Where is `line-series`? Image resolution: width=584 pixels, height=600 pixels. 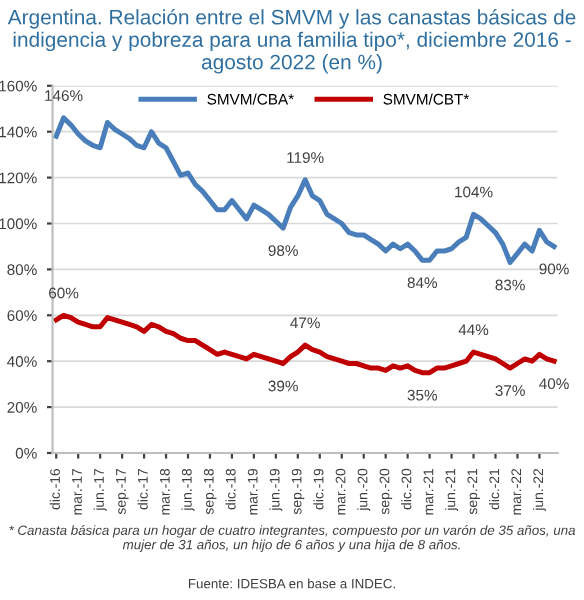
line-series is located at coordinates (305, 344).